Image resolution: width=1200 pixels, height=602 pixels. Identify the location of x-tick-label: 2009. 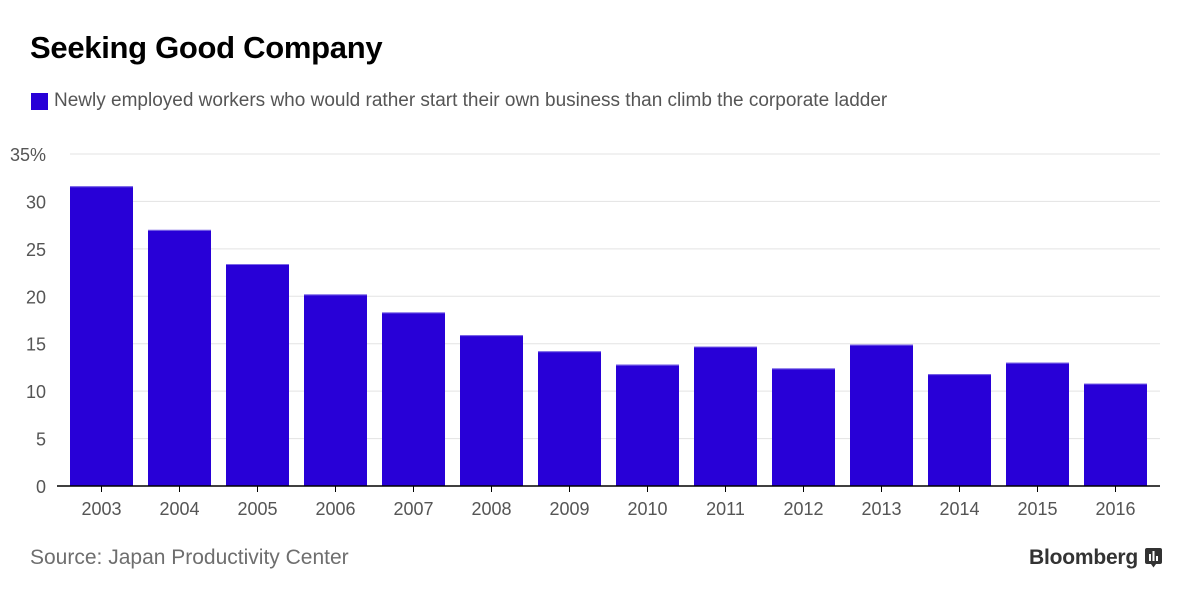
(569, 509).